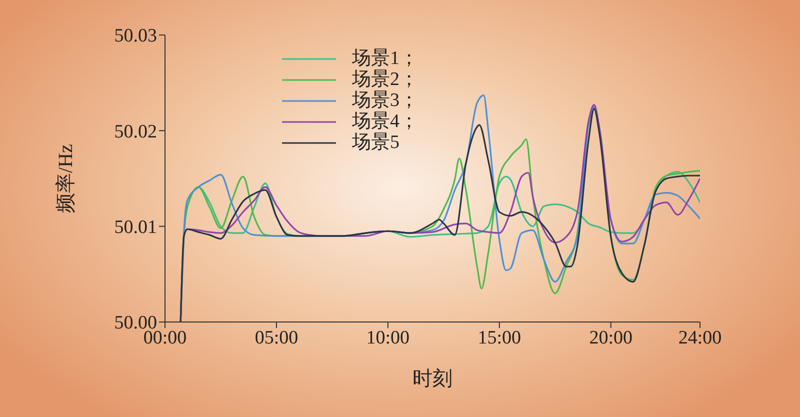 This screenshot has width=800, height=417. What do you see at coordinates (388, 337) in the screenshot?
I see `x-tick-label: 10:00` at bounding box center [388, 337].